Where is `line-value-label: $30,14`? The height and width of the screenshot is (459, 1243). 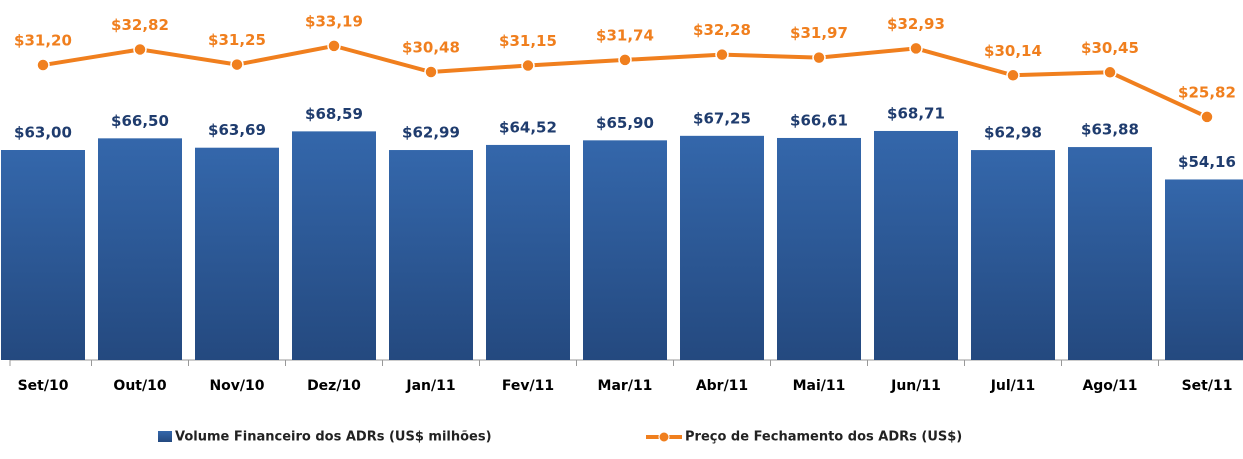
line-value-label: $30,14 is located at coordinates (1013, 51).